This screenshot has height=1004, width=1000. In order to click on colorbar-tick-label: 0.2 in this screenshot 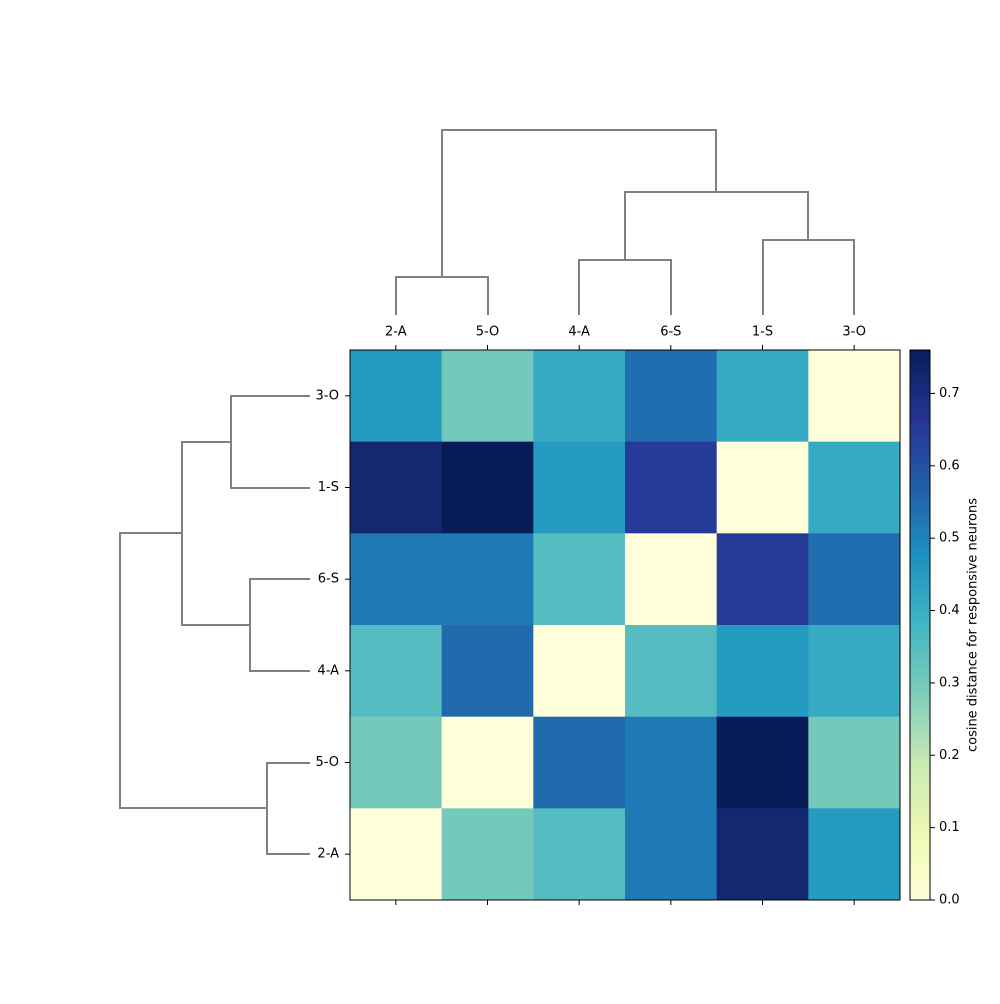, I will do `click(949, 755)`.